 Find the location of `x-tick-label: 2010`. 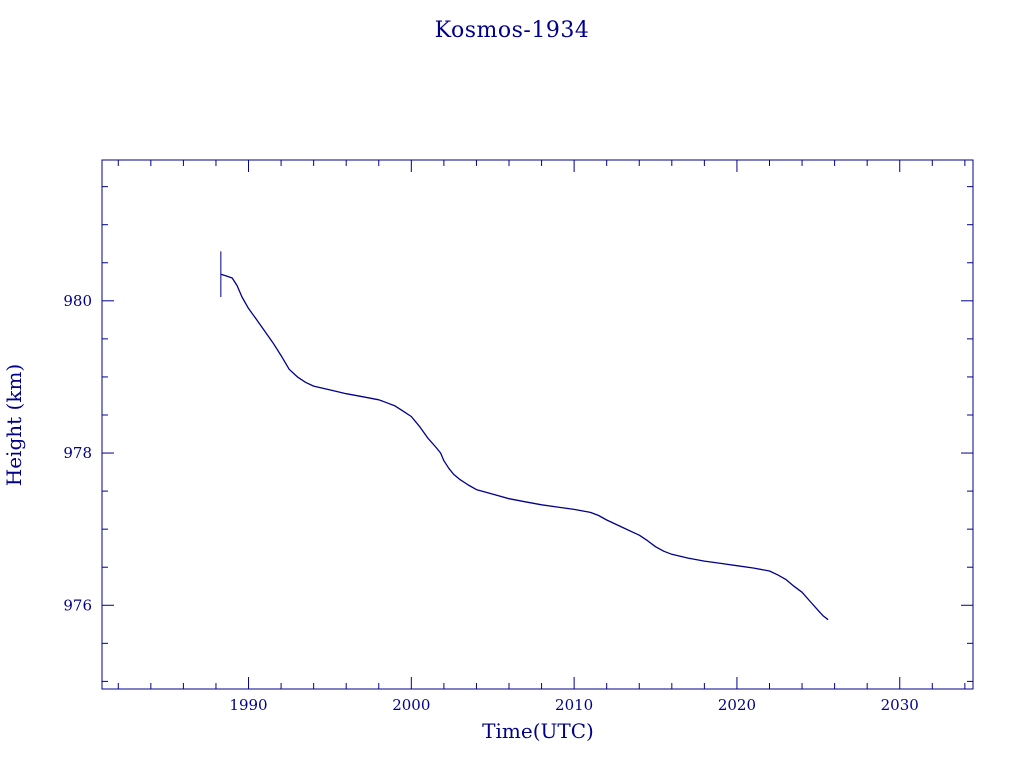

x-tick-label: 2010 is located at coordinates (574, 705).